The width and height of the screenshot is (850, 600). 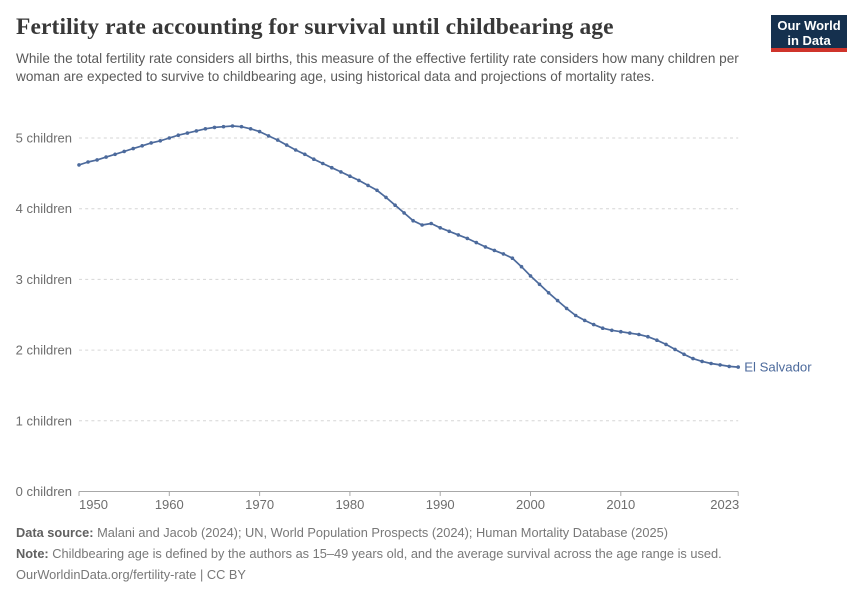 I want to click on owid-logo: Our World in Data, so click(x=809, y=33).